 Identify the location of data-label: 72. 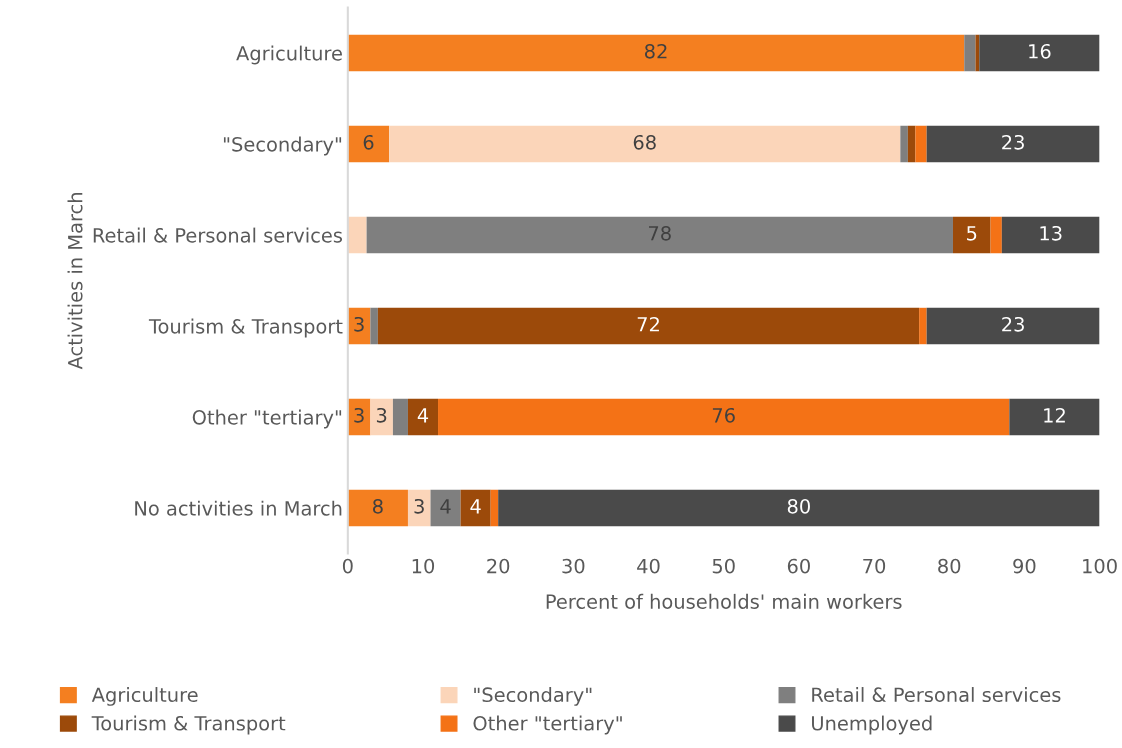
(648, 324).